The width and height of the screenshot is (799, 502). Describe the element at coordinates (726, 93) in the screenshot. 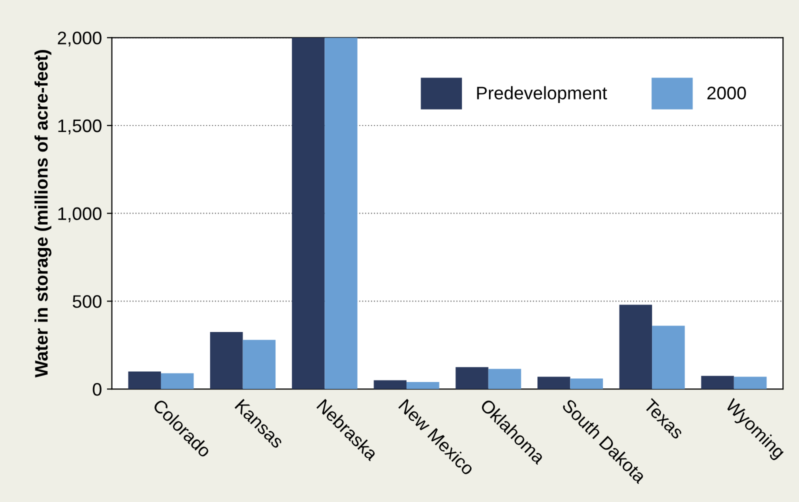

I see `legend-label: 2000` at that location.